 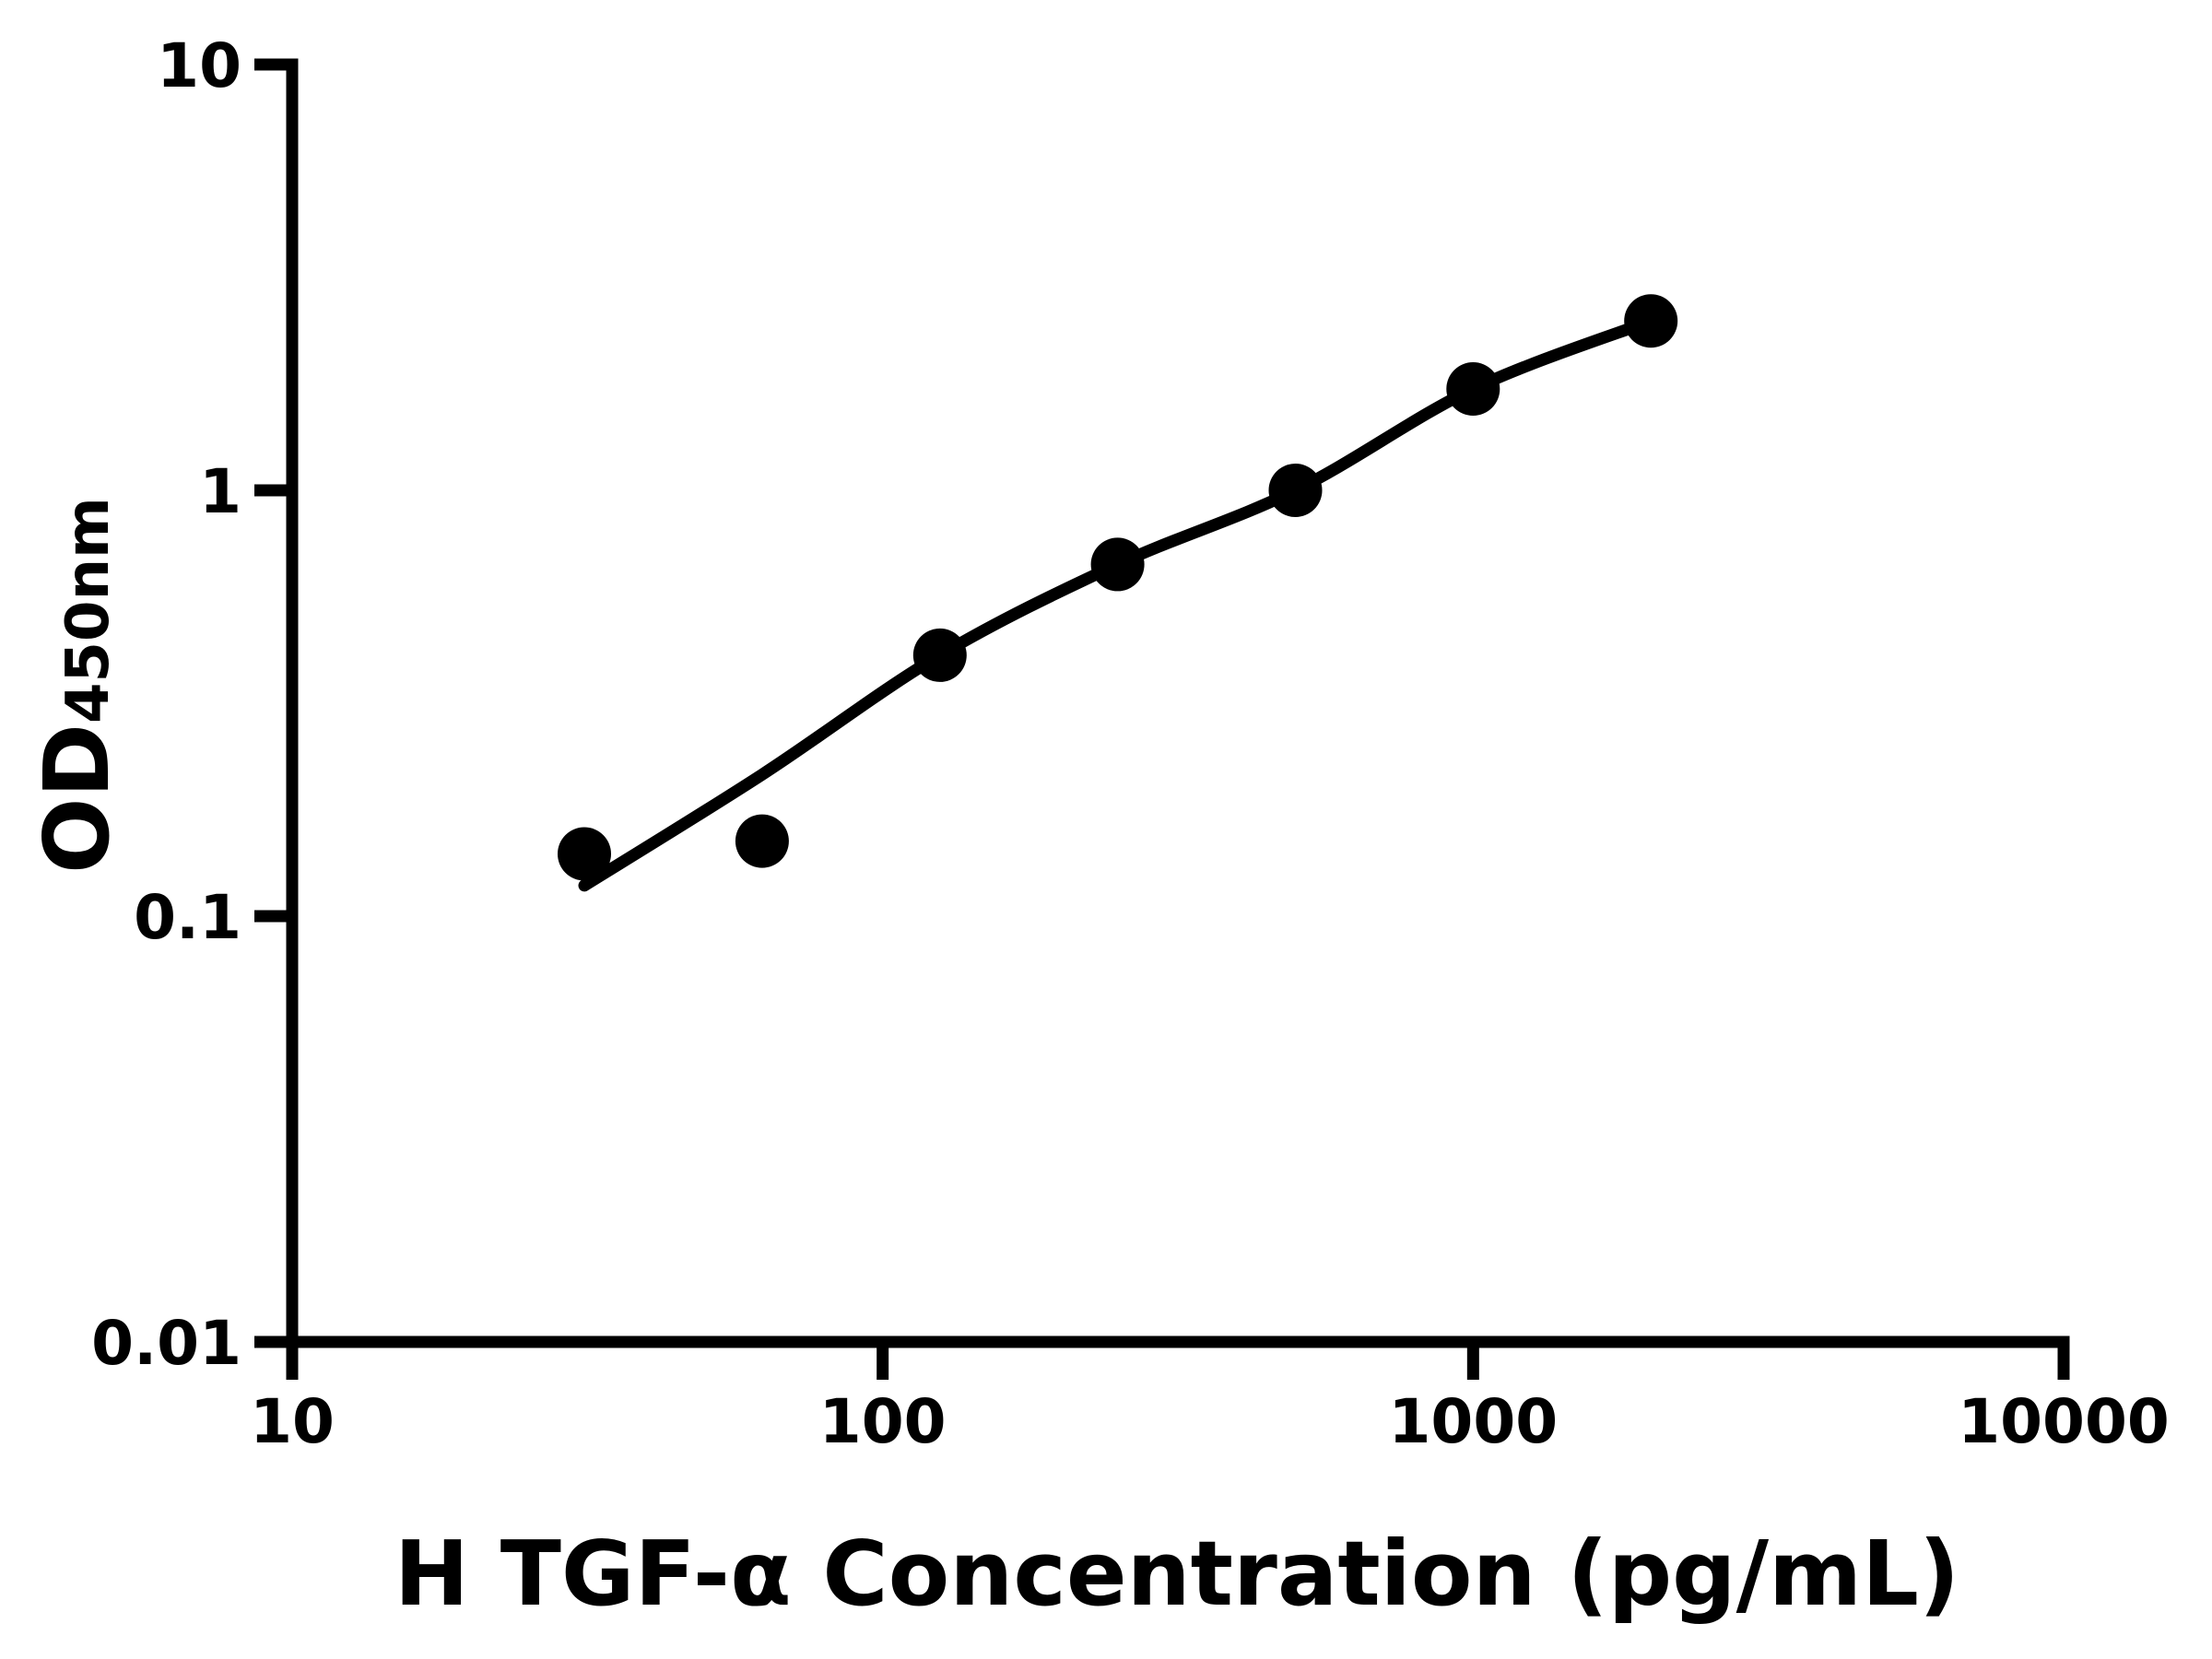 I want to click on y-tick-label: 1, so click(x=220, y=491).